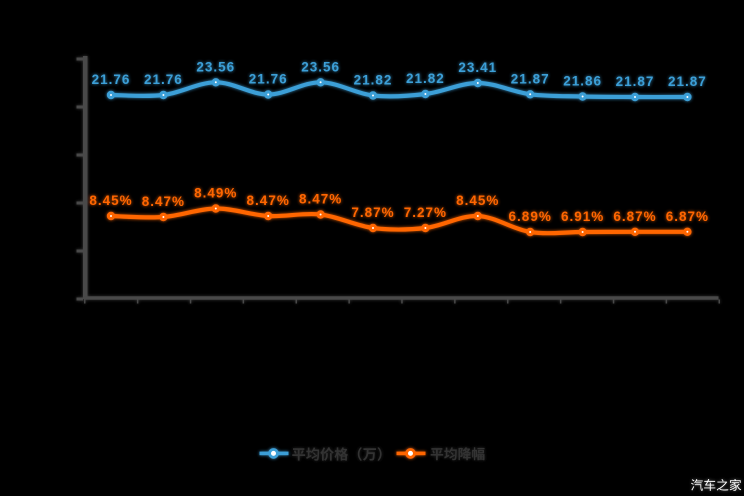 The image size is (744, 496). Describe the element at coordinates (372, 212) in the screenshot. I see `svg-text: 7.87%` at that location.